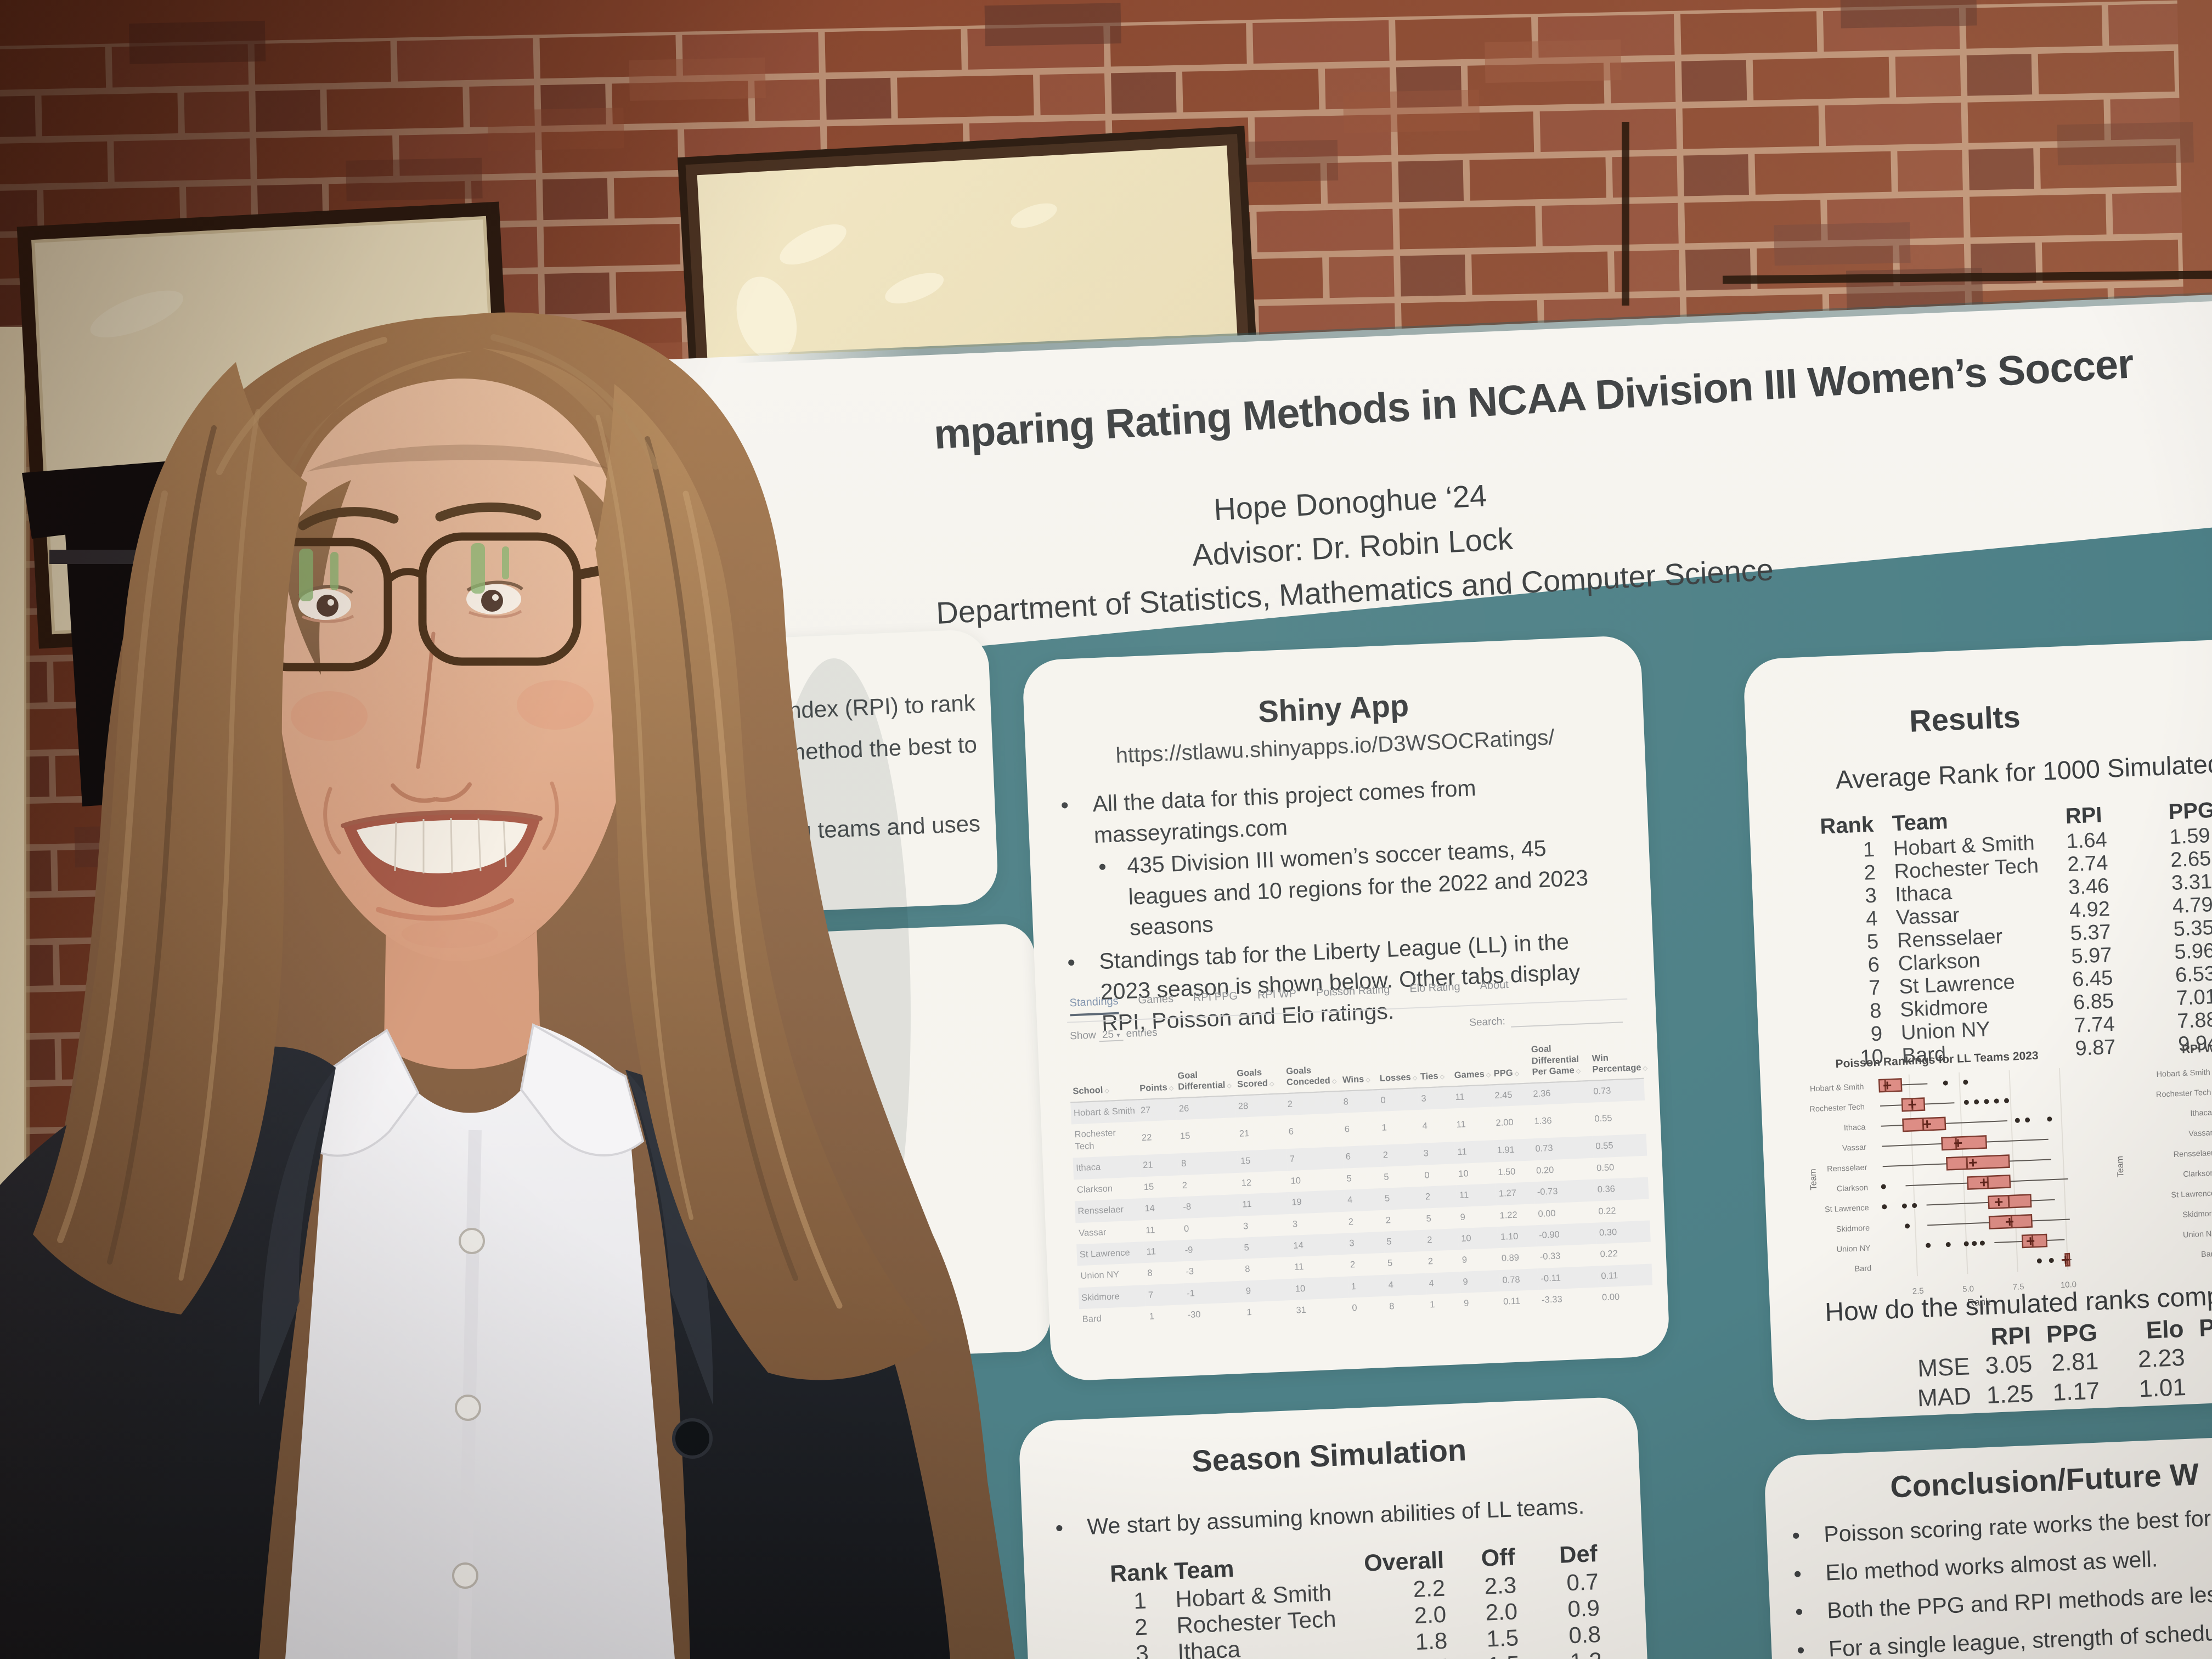  I want to click on glasses-green-reflections, so click(404, 572).